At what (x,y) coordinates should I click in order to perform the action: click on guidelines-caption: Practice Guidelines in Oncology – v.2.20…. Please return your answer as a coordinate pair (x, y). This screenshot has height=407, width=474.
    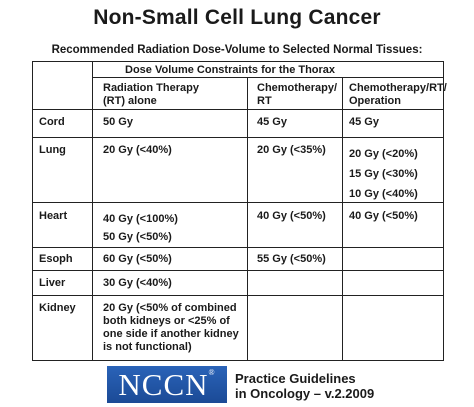
    Looking at the image, I should click on (305, 386).